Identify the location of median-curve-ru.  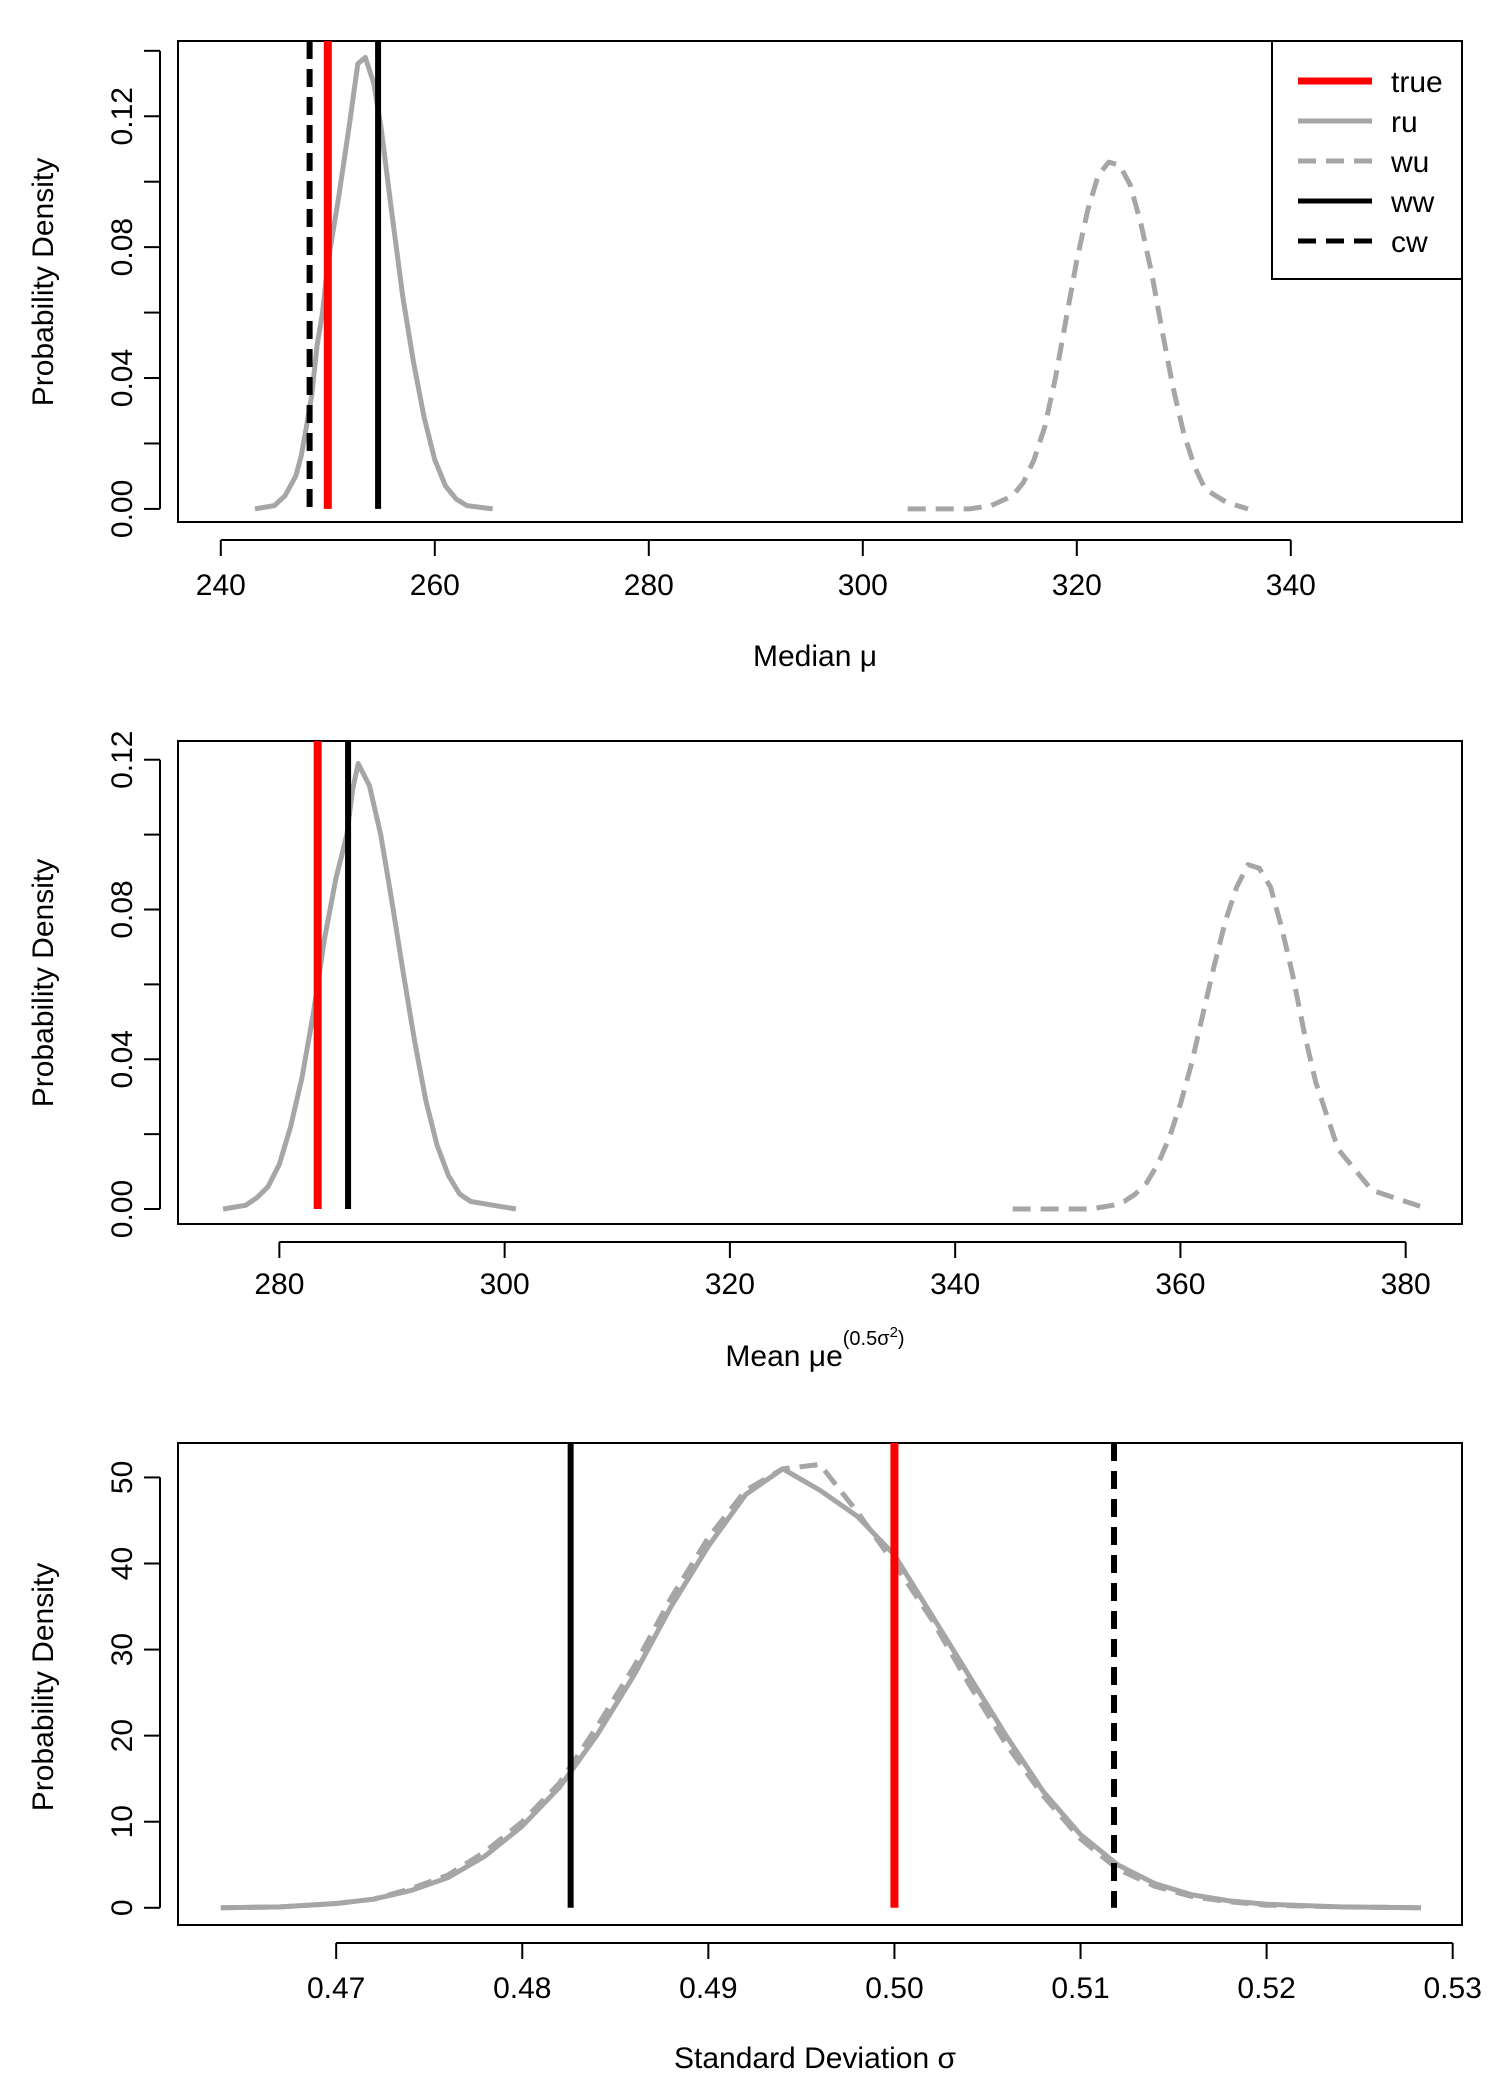
(373, 283).